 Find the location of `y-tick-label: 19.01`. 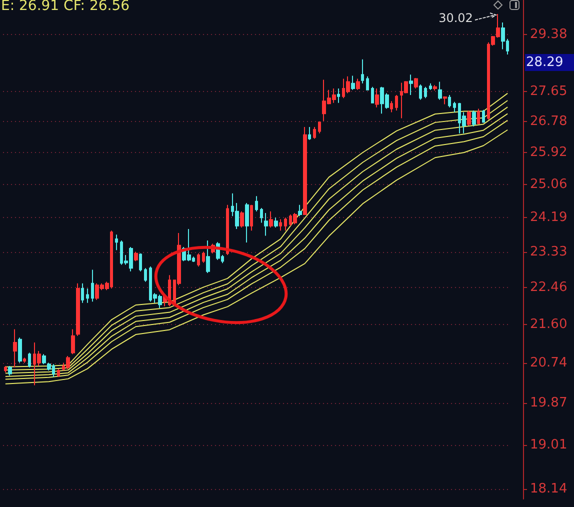

y-tick-label: 19.01 is located at coordinates (549, 444).